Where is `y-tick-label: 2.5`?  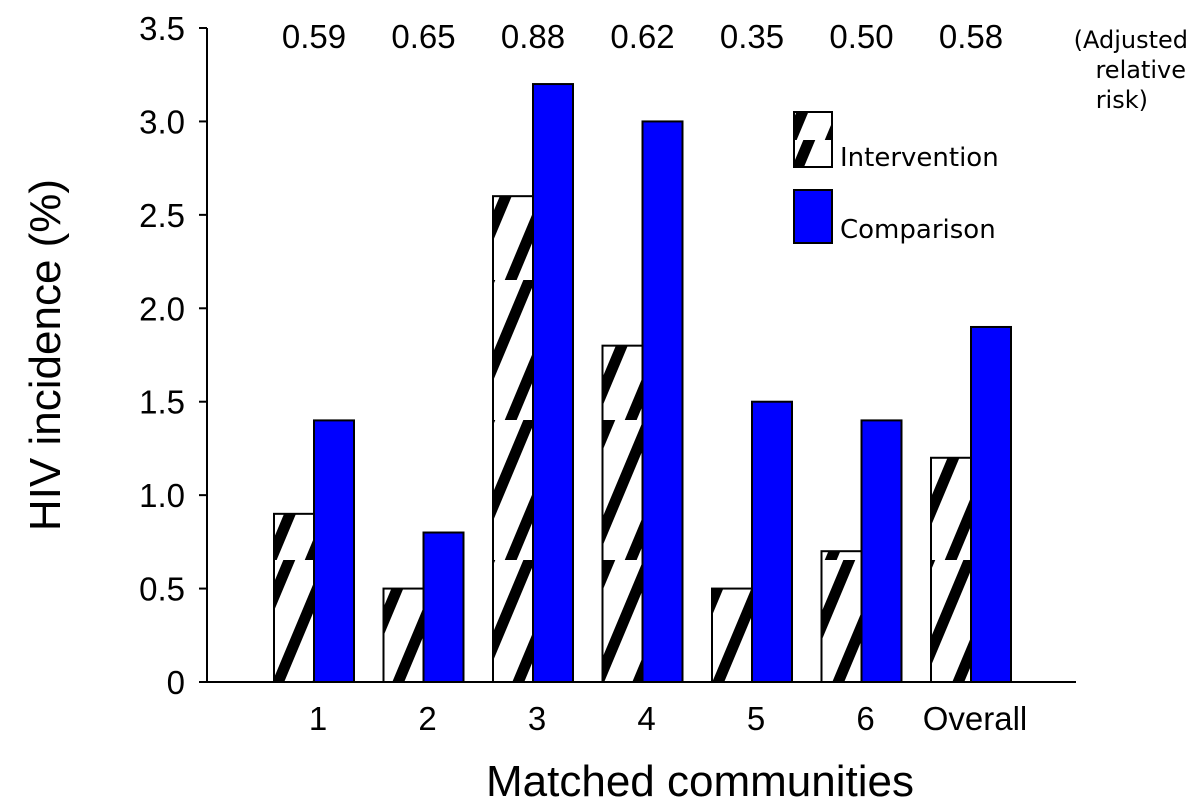
y-tick-label: 2.5 is located at coordinates (162, 215).